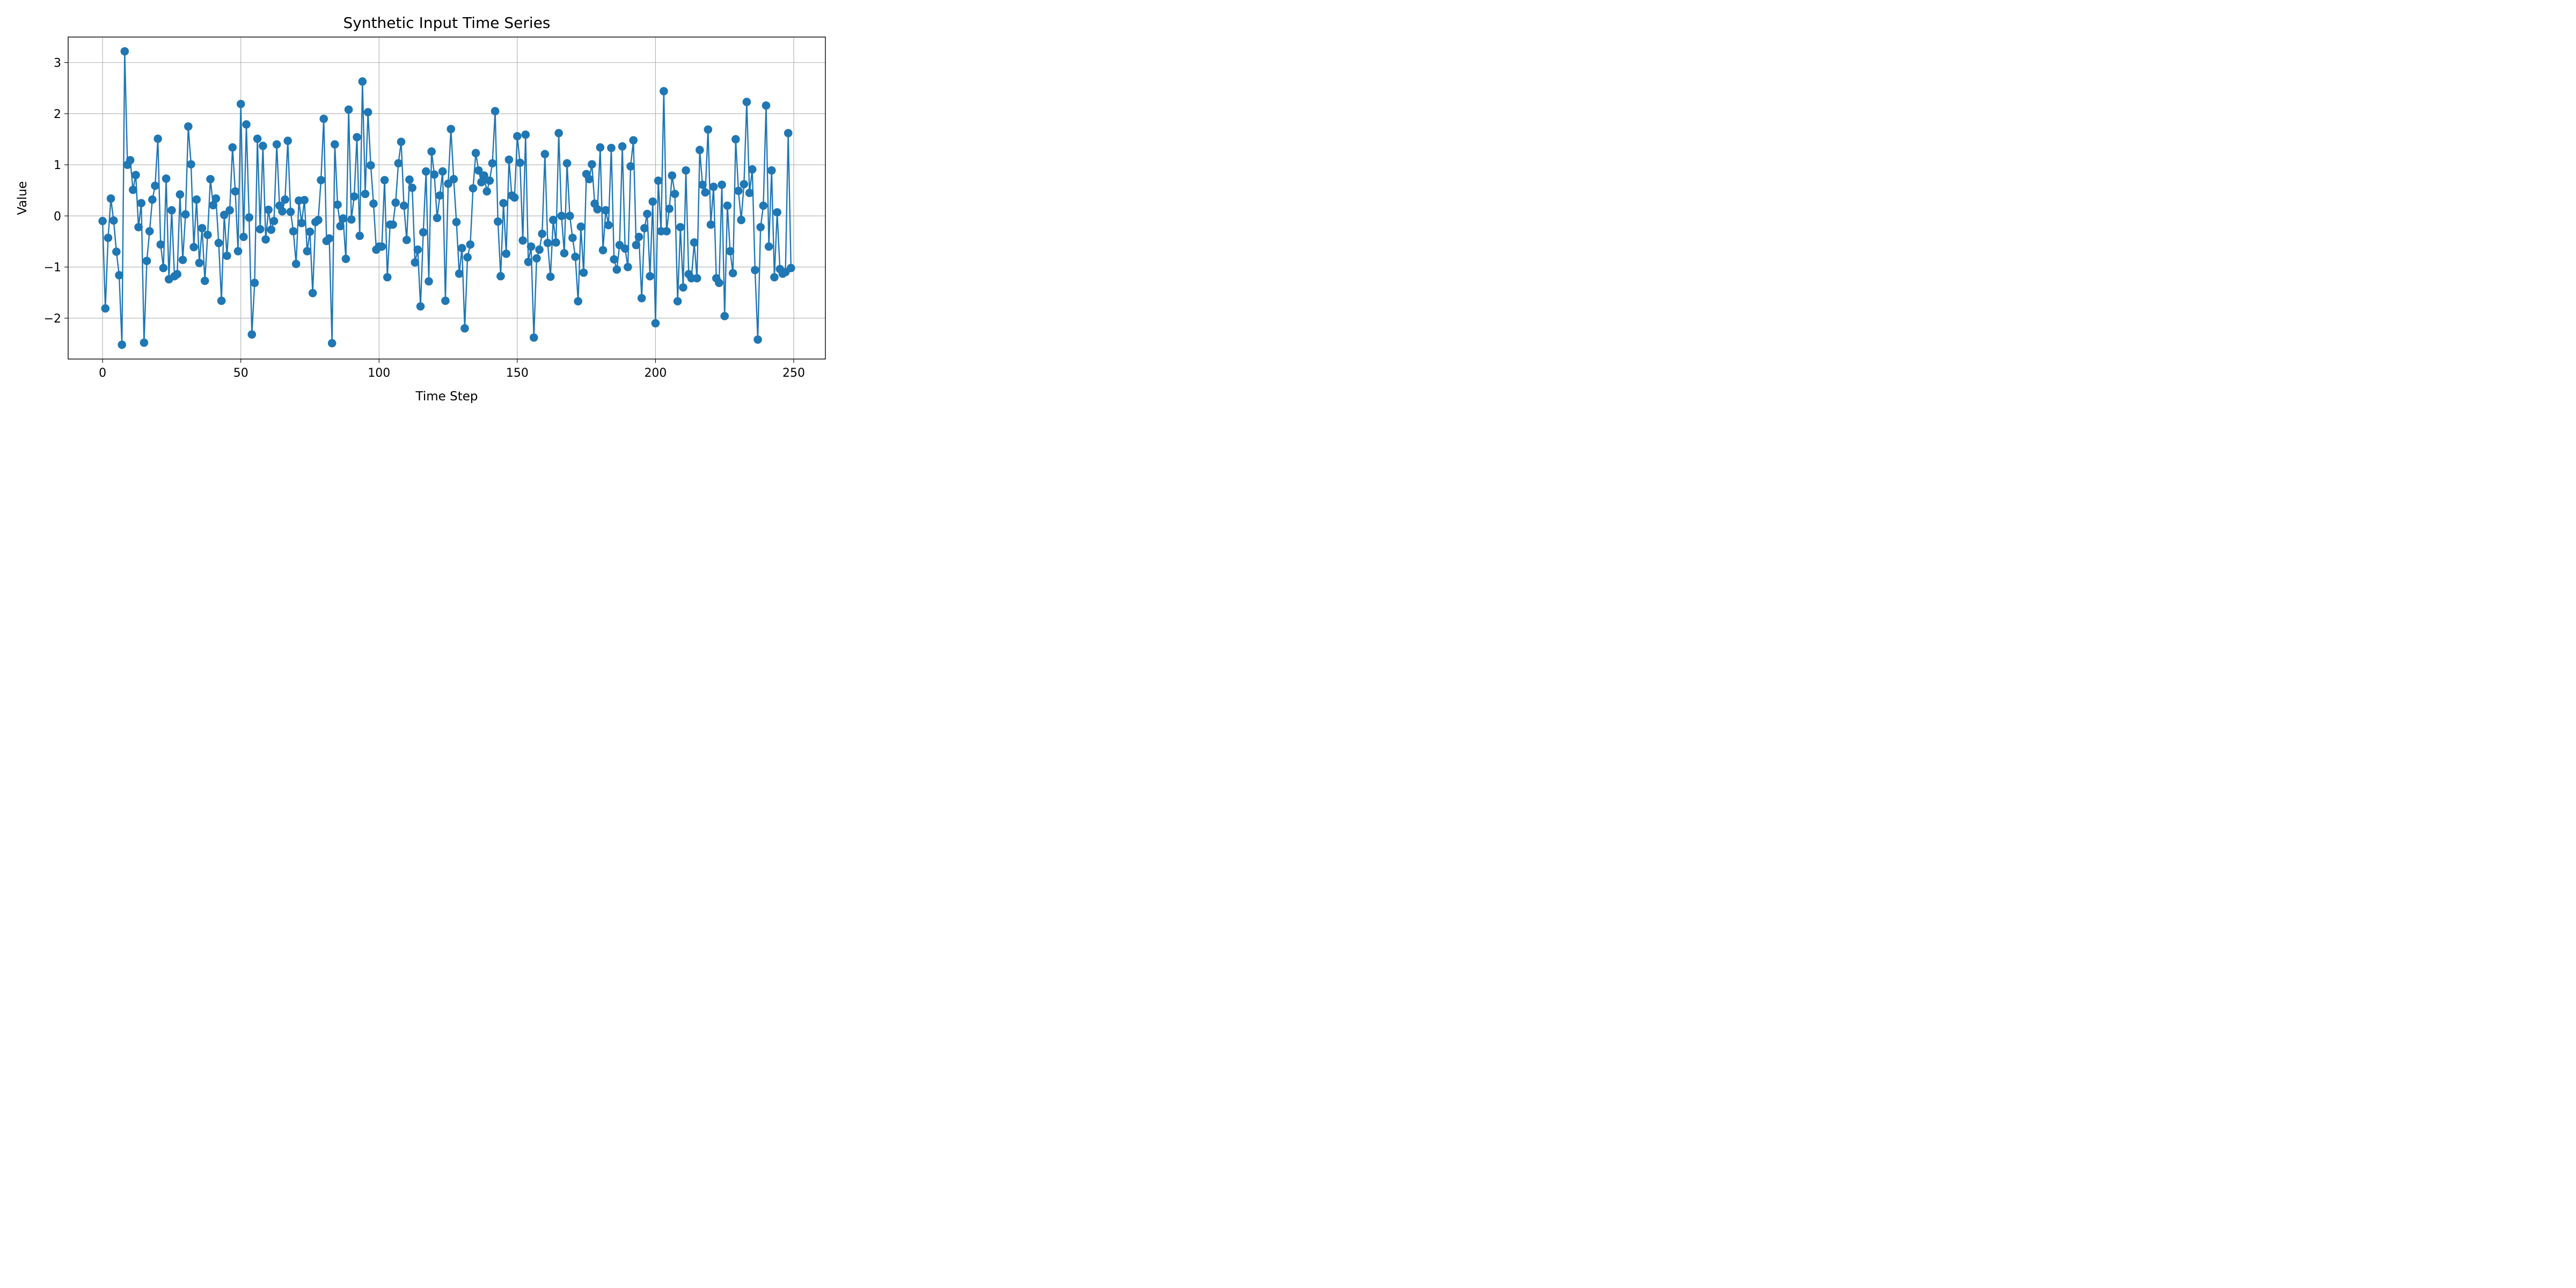 This screenshot has width=2576, height=1288. What do you see at coordinates (424, 218) in the screenshot?
I see `axis-ticks: 0 50 100 150 200 250 −2 −1 0 1 2 3` at bounding box center [424, 218].